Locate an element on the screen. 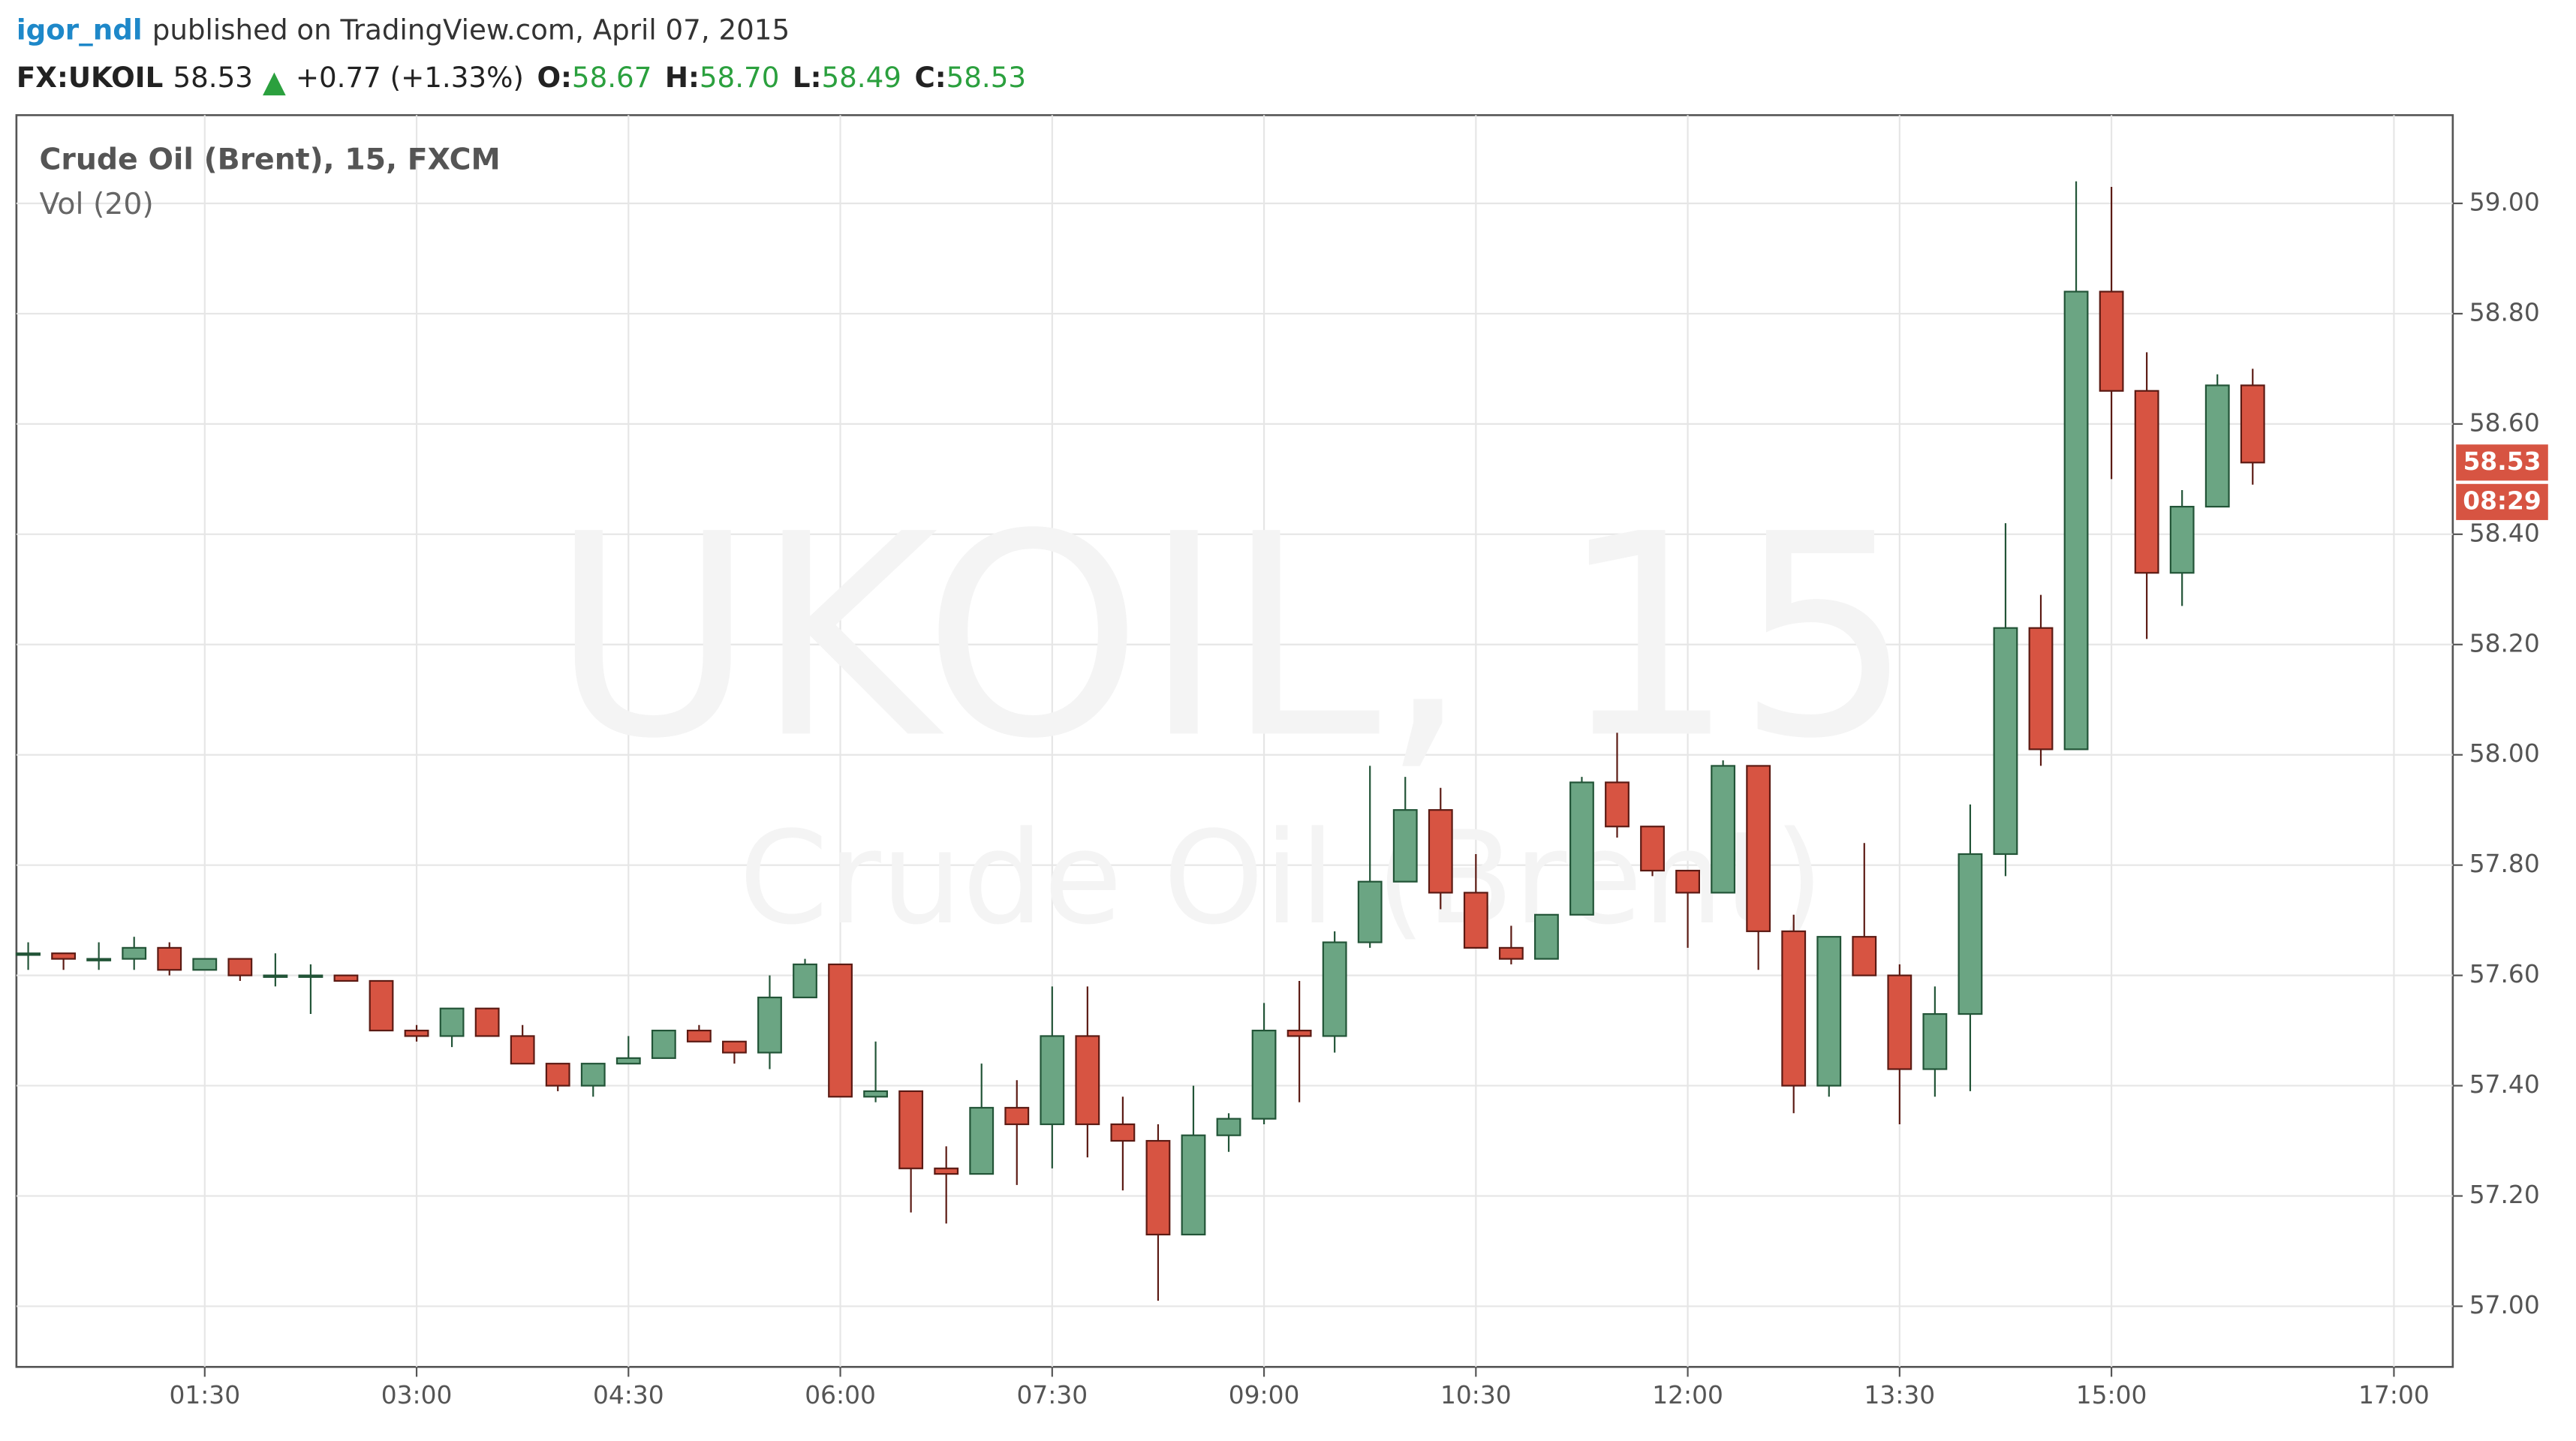 The height and width of the screenshot is (1441, 2576). y-tick-label: 57.20 is located at coordinates (2504, 1195).